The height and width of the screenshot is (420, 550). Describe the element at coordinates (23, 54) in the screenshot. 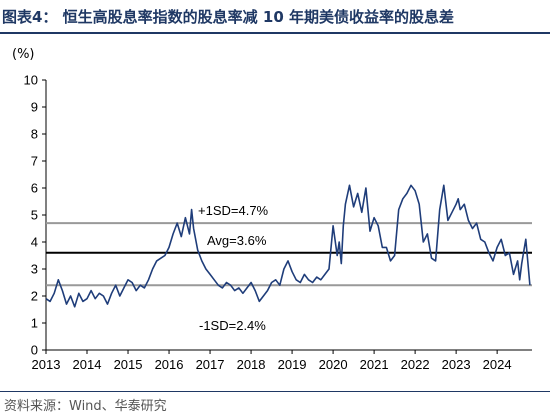

I see `y-unit-label: (%)` at that location.